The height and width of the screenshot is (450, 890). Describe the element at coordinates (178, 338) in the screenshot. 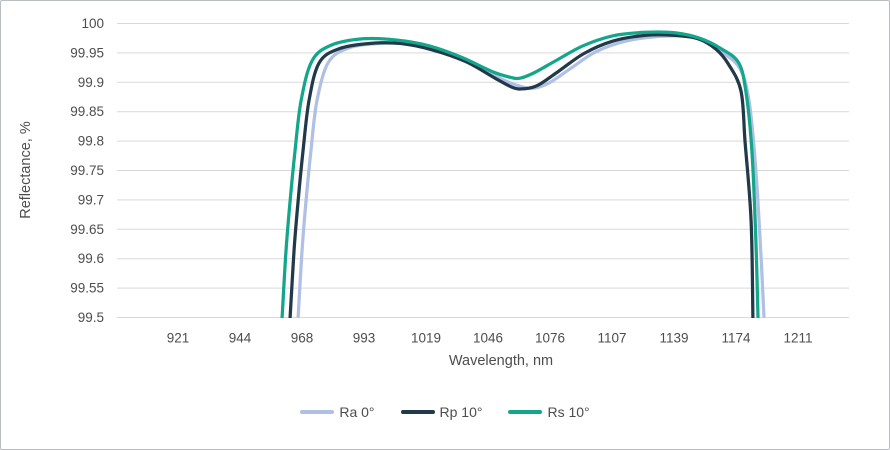

I see `x-tick-label: 921` at that location.